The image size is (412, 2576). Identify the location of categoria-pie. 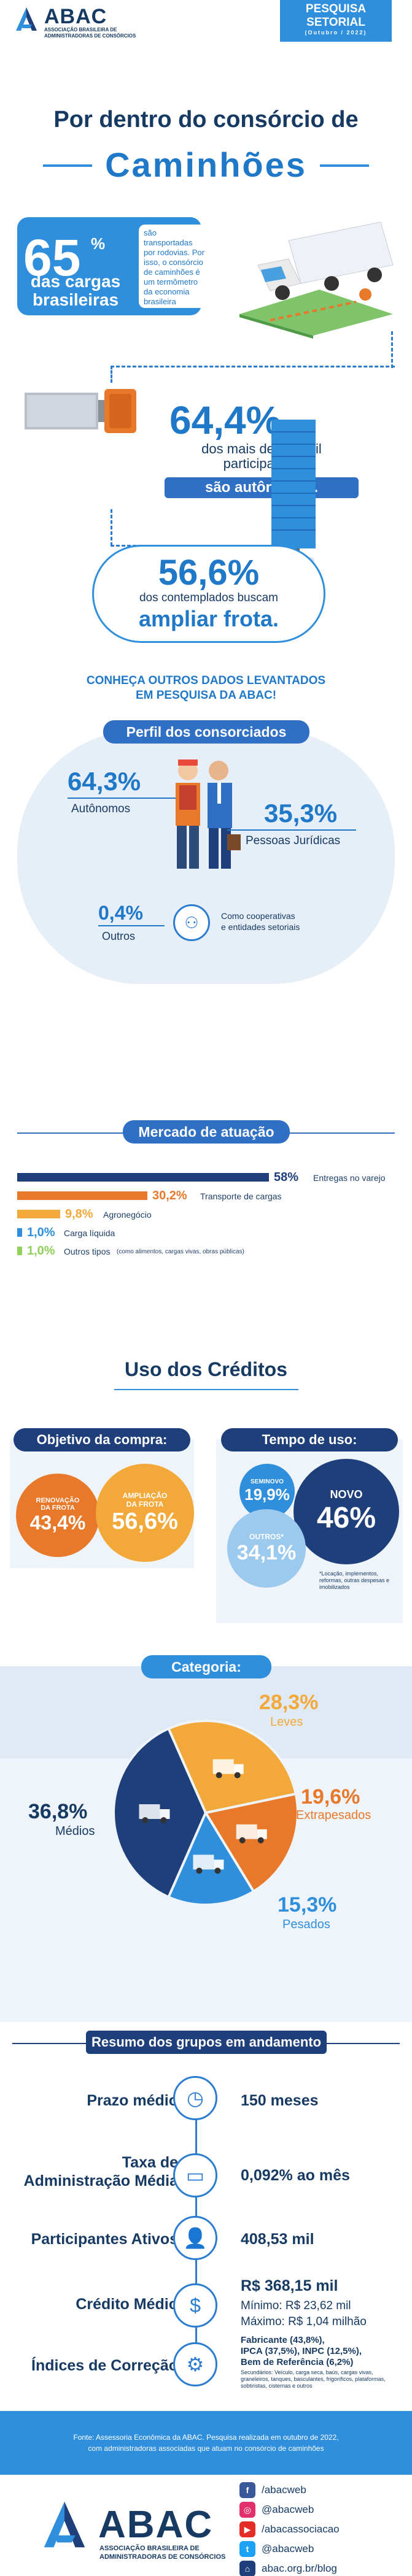
(205, 1813).